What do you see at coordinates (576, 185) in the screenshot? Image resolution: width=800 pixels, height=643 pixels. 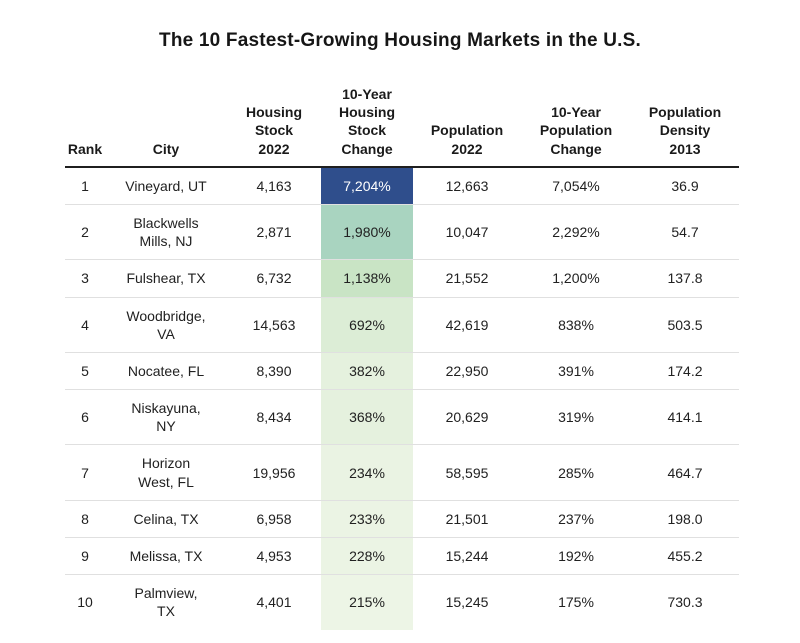 I see `population-change-cell: 7,054%` at bounding box center [576, 185].